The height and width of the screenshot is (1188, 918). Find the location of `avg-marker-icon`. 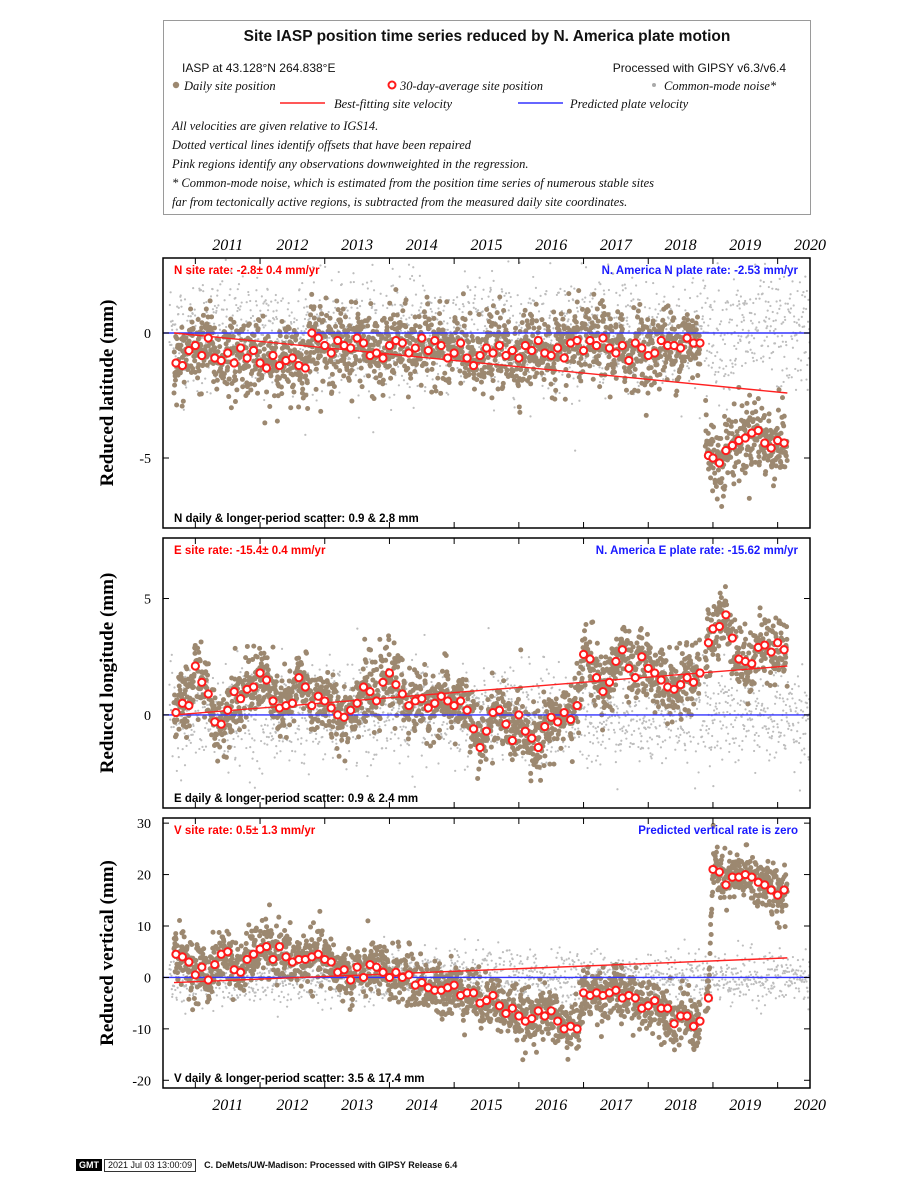

avg-marker-icon is located at coordinates (392, 85).